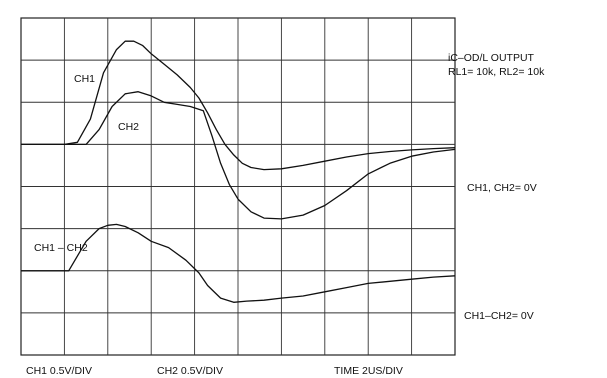  I want to click on time-scale-label: TIME 2US/DIV, so click(368, 371).